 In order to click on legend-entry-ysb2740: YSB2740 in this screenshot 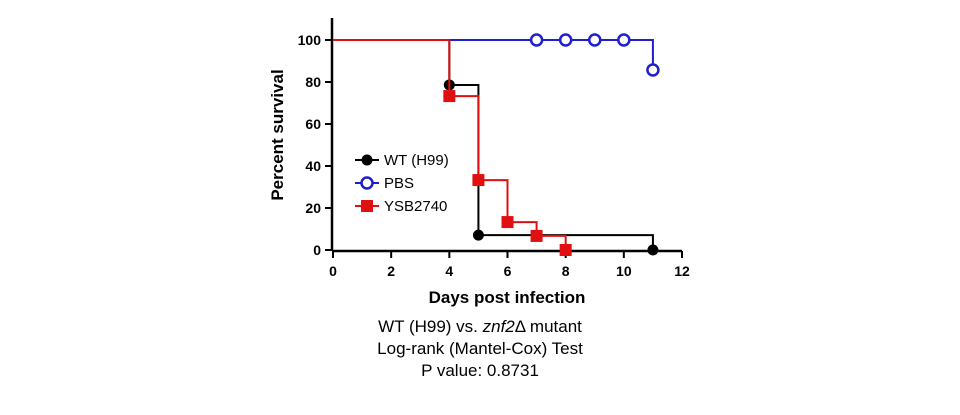, I will do `click(401, 206)`.